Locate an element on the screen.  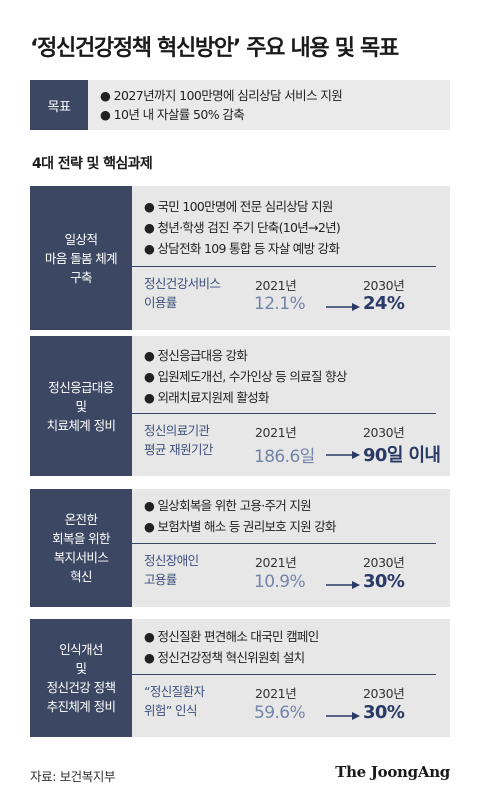
strategy-label-line: 온전한 is located at coordinates (81, 519).